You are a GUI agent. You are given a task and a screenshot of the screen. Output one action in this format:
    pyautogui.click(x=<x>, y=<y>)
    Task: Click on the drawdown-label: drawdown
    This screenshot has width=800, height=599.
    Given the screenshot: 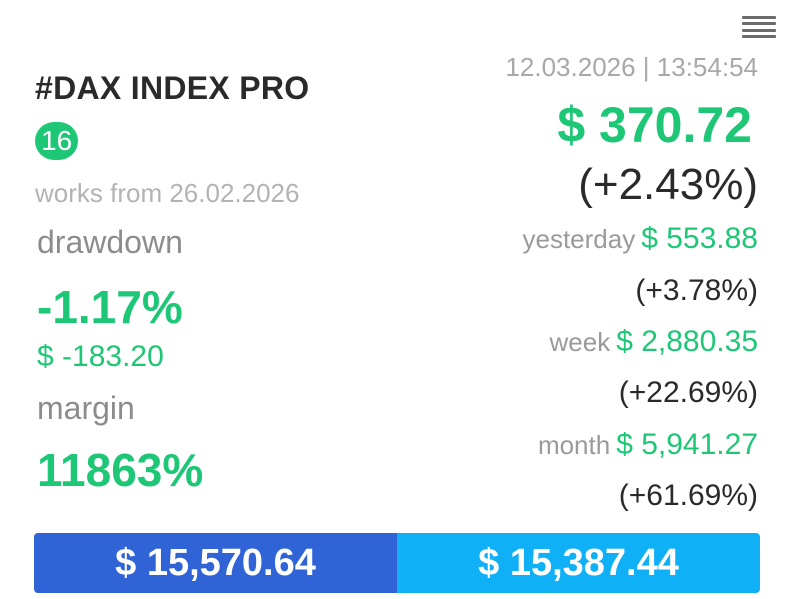 What is the action you would take?
    pyautogui.click(x=110, y=242)
    